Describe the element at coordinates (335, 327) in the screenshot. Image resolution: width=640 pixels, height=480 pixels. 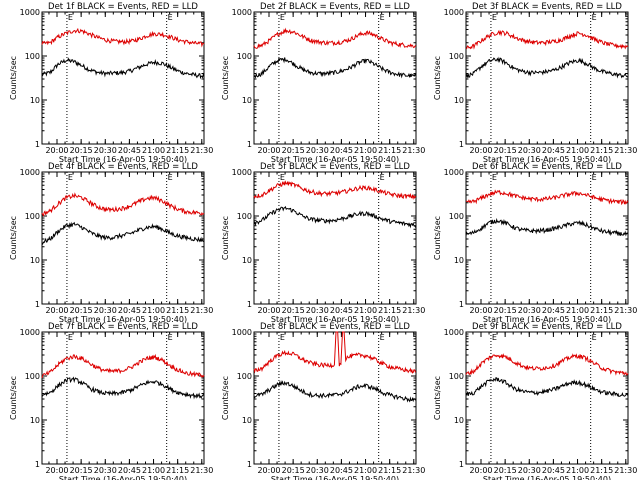
I see `panel-title: Det 8f BLACK = Events, RED = LLD` at that location.